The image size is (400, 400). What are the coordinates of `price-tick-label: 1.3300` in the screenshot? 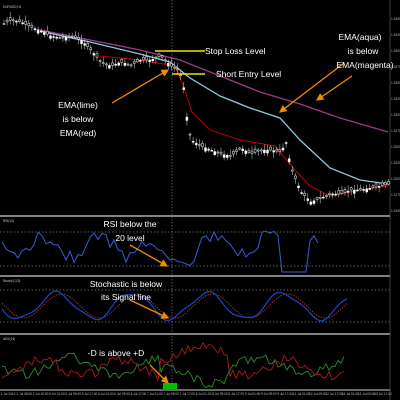 It's located at (395, 115).